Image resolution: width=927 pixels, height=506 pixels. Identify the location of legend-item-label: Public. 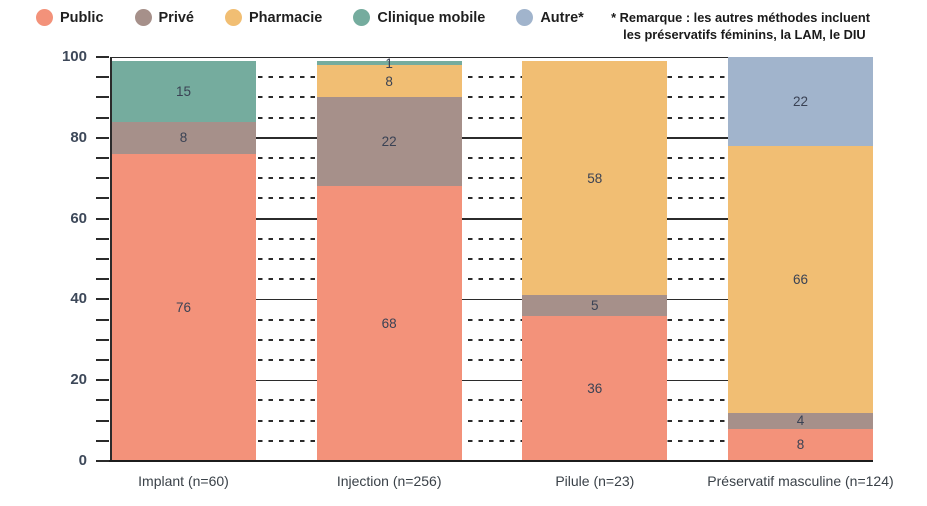
(82, 17).